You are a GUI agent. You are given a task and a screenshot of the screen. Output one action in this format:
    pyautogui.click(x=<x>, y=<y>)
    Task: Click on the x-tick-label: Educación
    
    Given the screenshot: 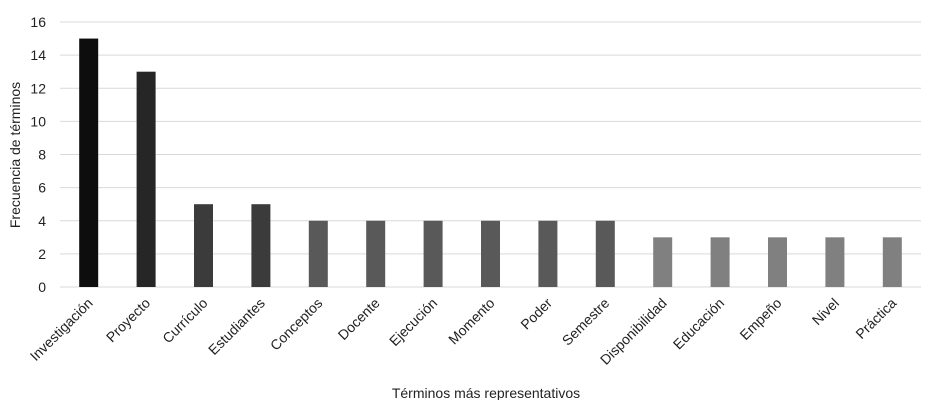 What is the action you would take?
    pyautogui.click(x=699, y=324)
    